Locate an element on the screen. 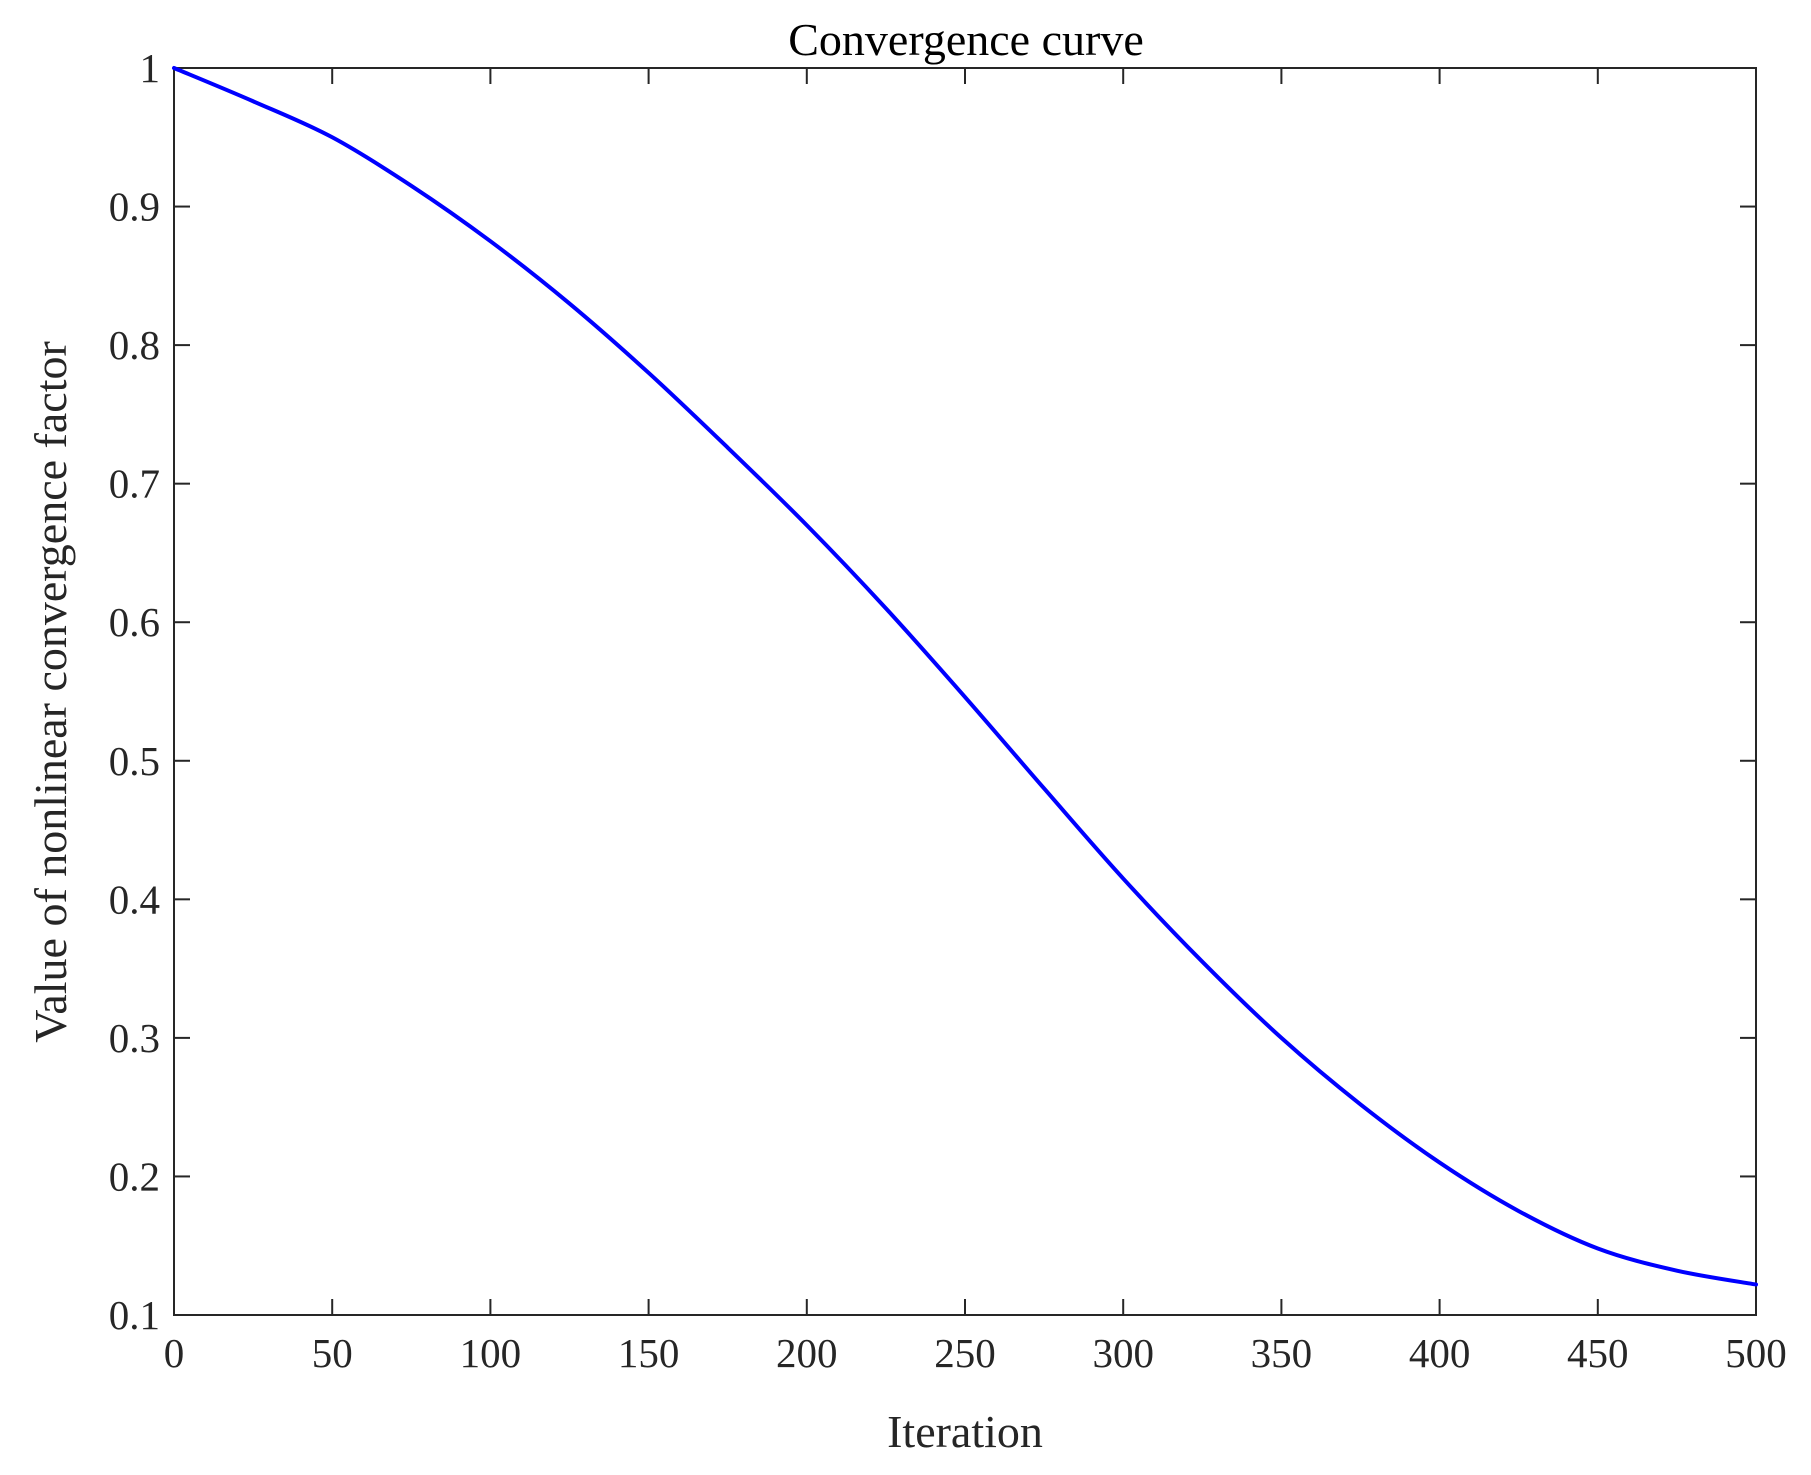 The height and width of the screenshot is (1475, 1811). x-tick-label: 250 is located at coordinates (965, 1353).